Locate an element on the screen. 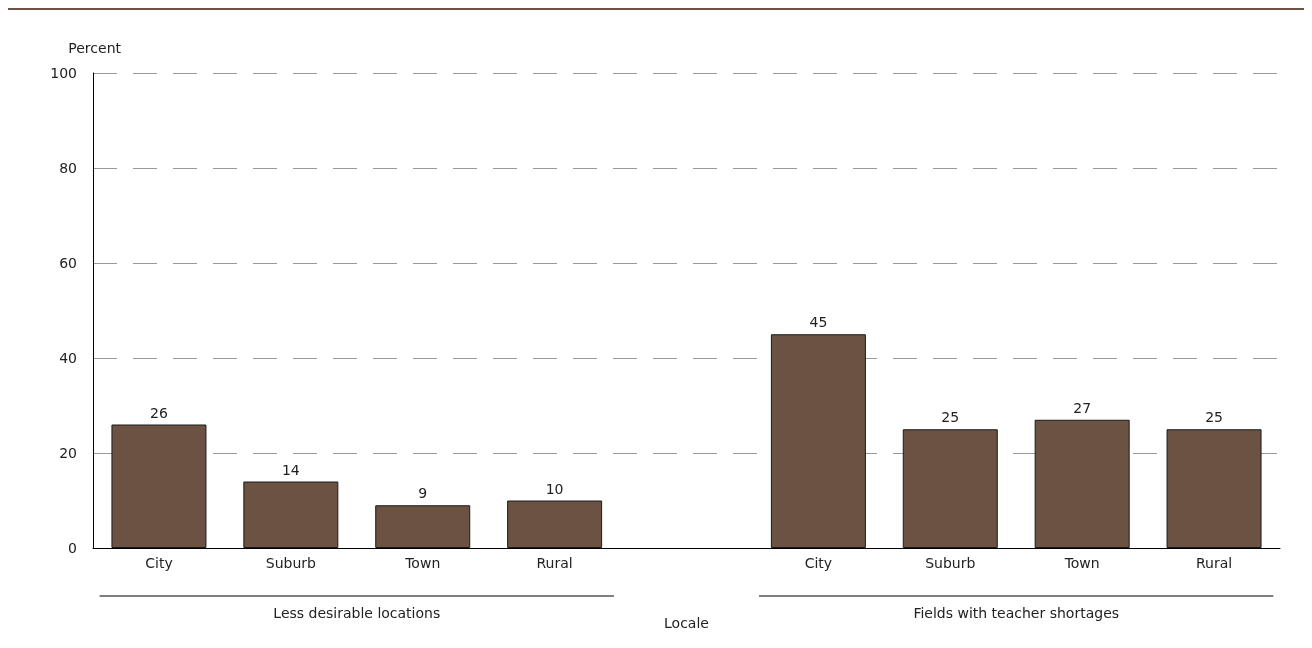  y-tick-label: 40 is located at coordinates (68, 358).